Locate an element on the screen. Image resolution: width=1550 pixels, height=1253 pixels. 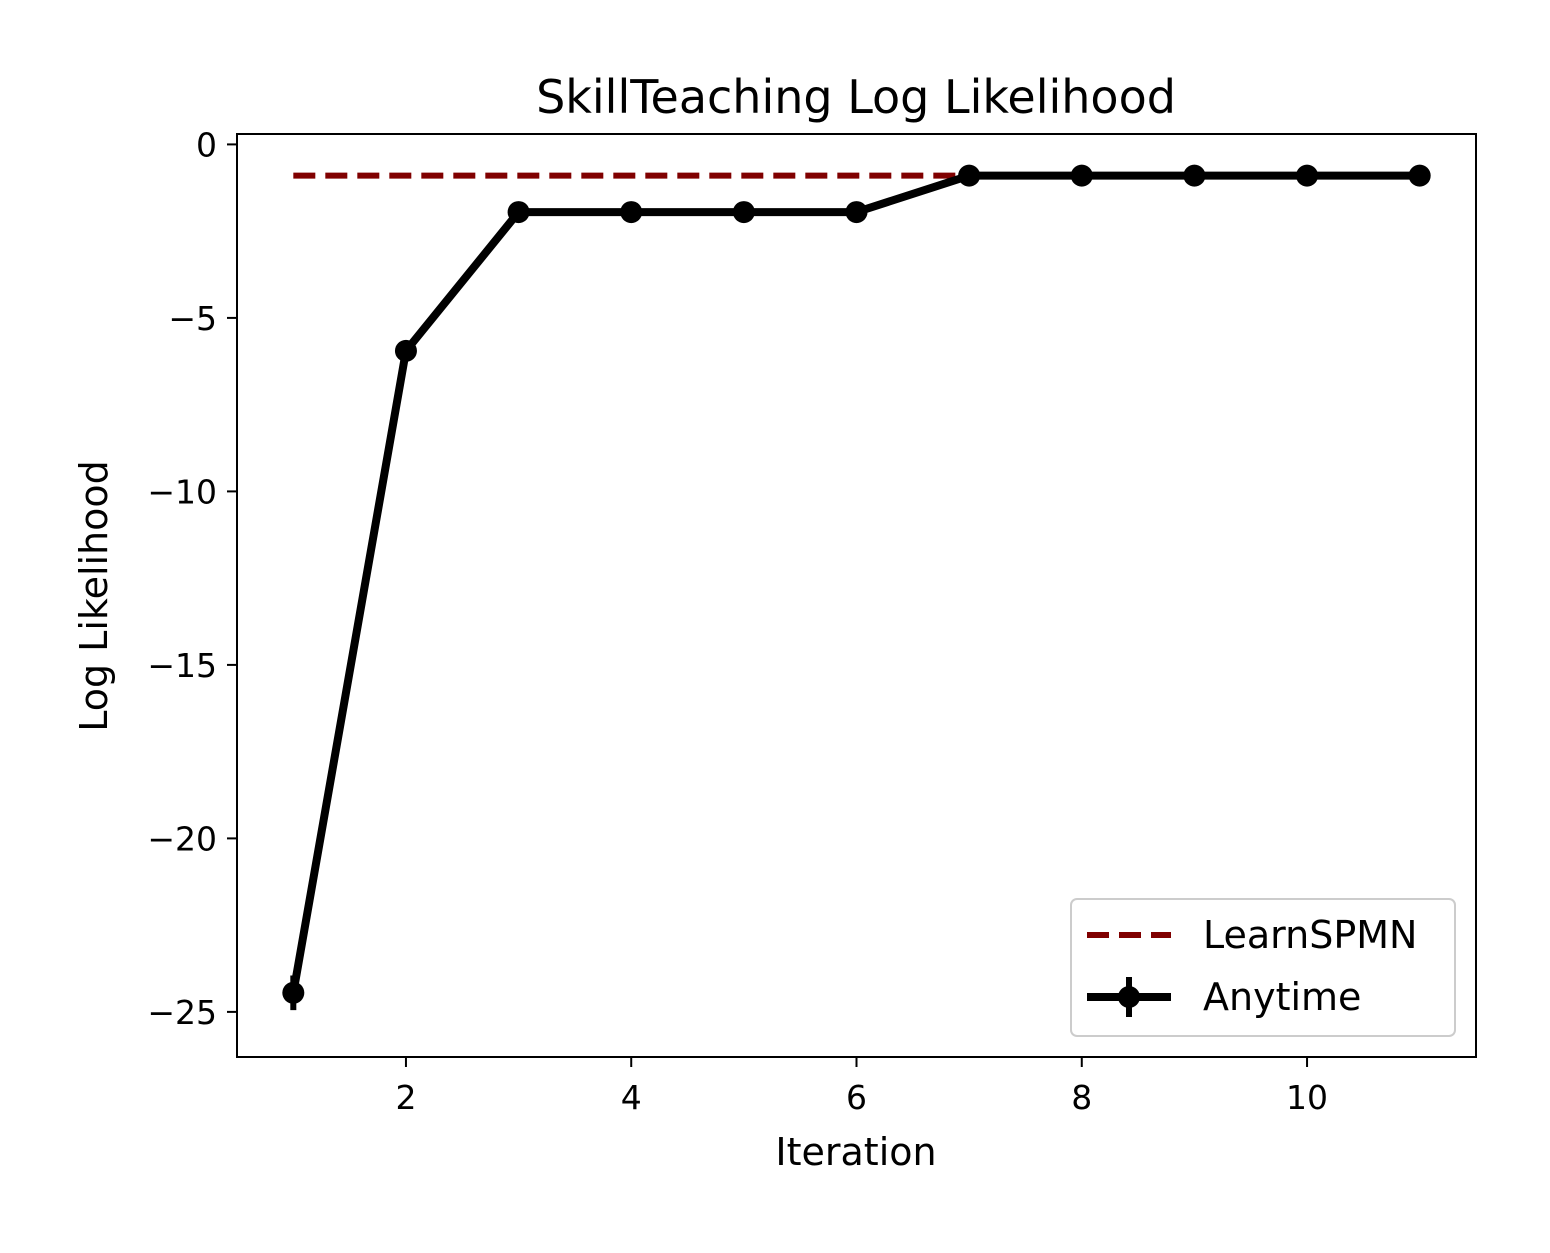
x-axis: 2 4 6 8 10 is located at coordinates (861, 1087).